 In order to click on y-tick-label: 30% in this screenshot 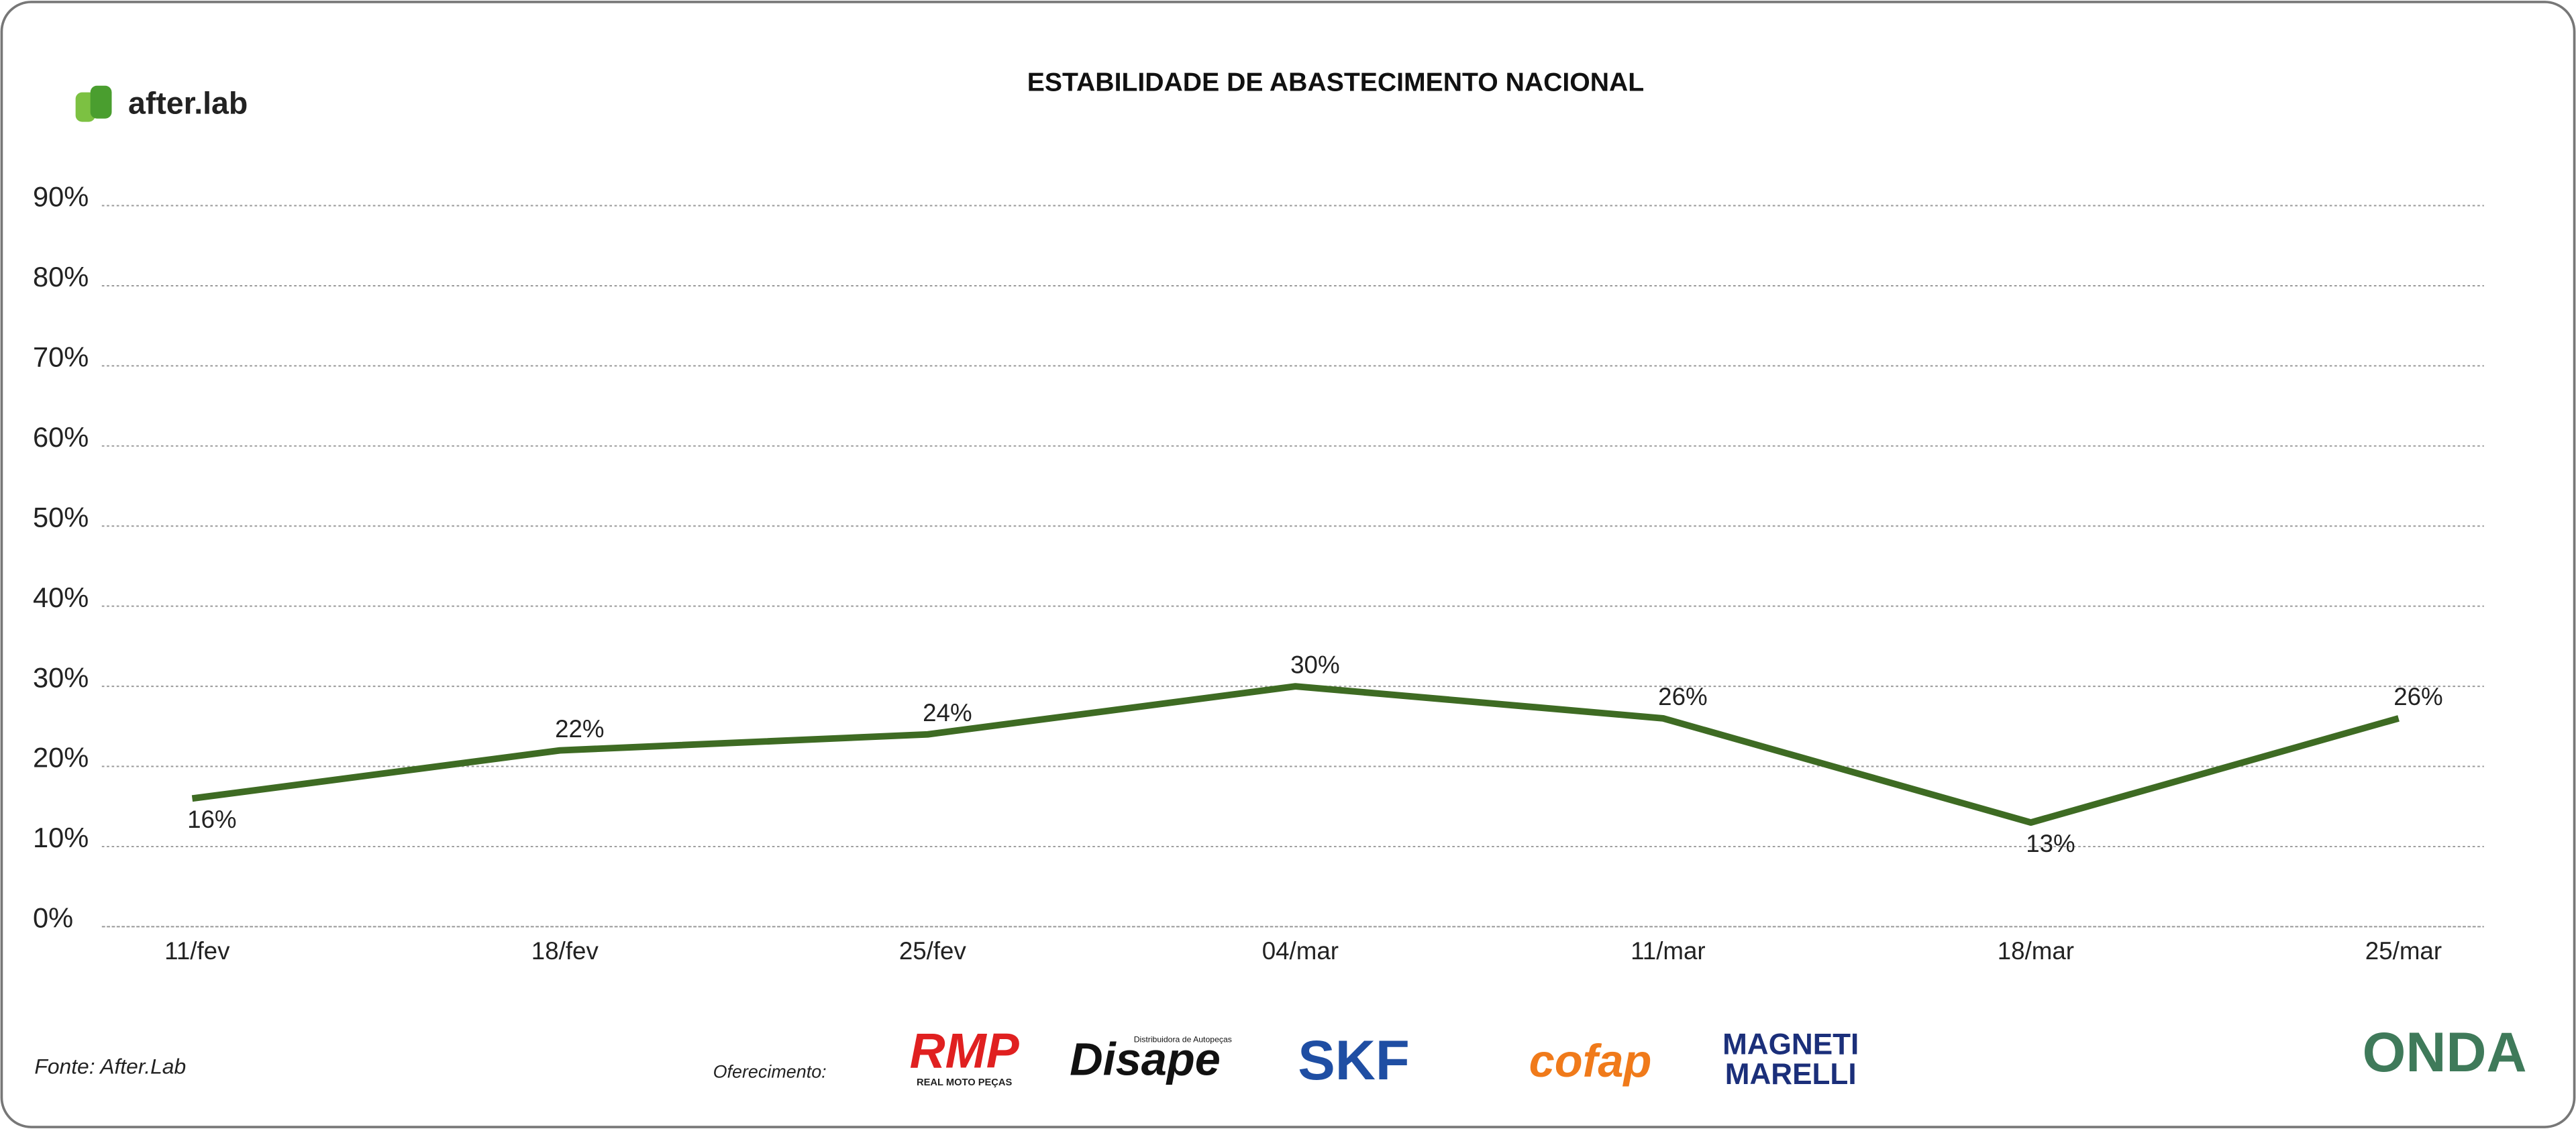, I will do `click(61, 677)`.